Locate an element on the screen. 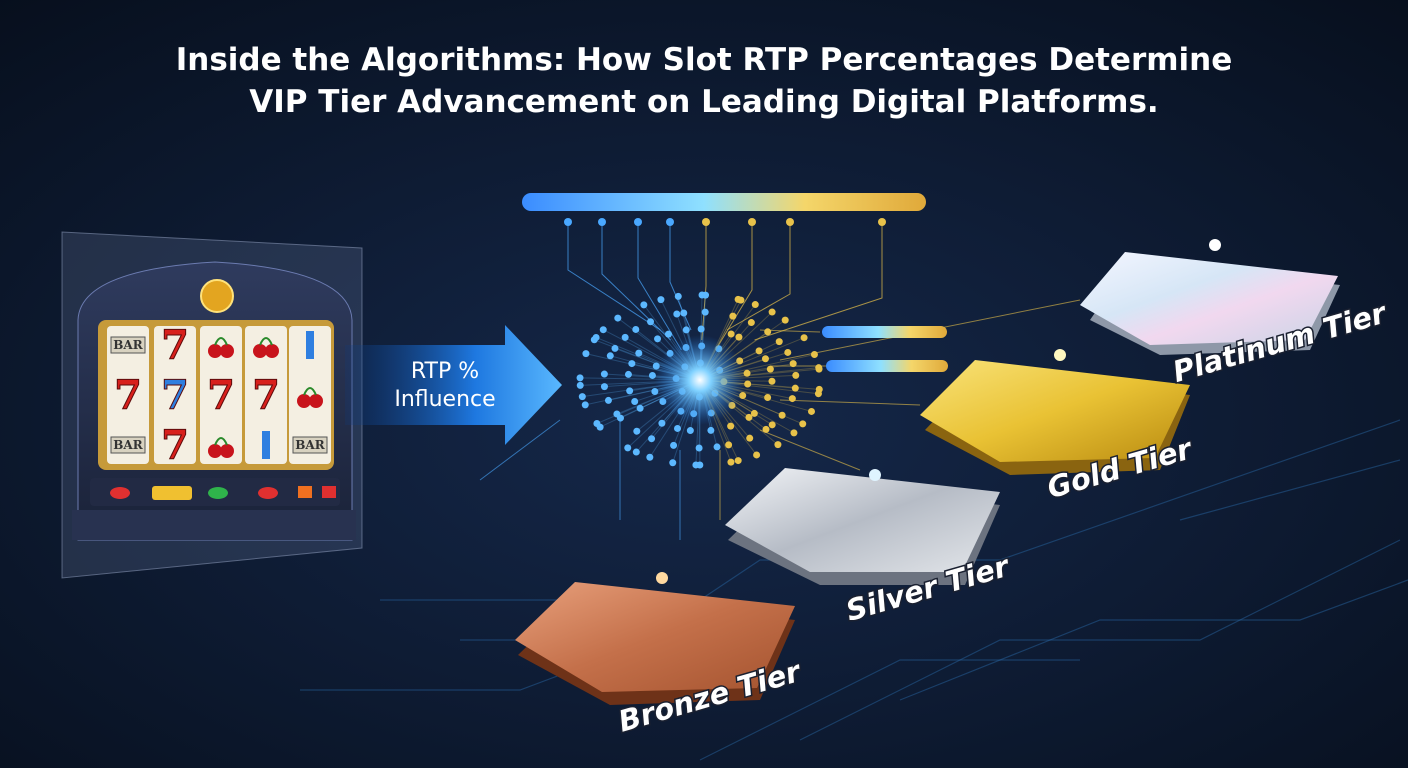 The image size is (1408, 768). coin is located at coordinates (217, 296).